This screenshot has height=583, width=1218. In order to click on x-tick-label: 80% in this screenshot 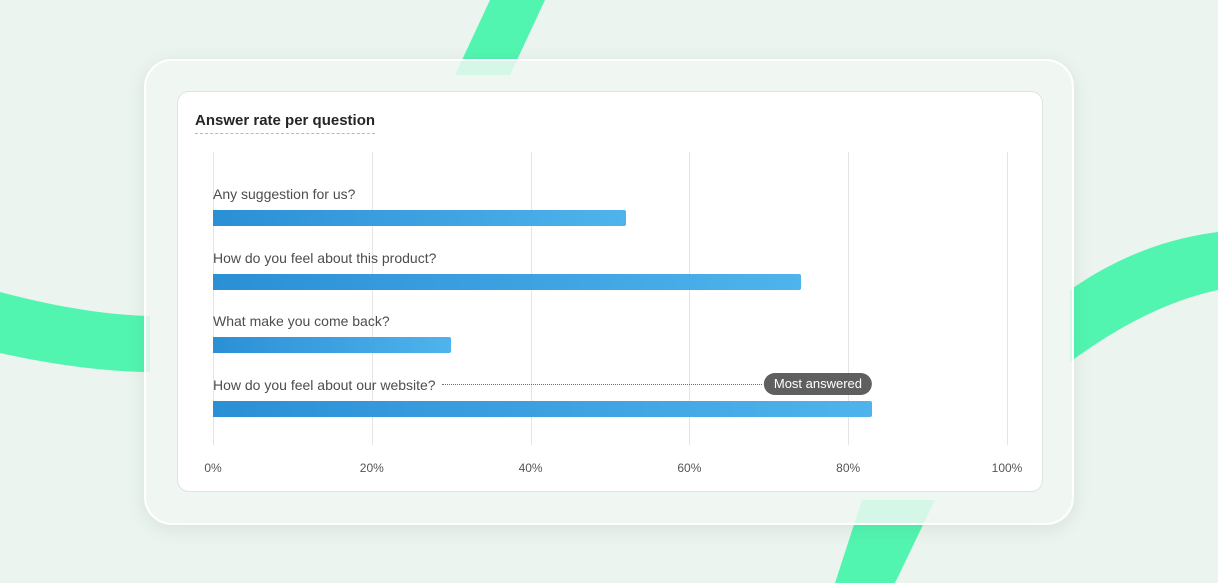, I will do `click(848, 468)`.